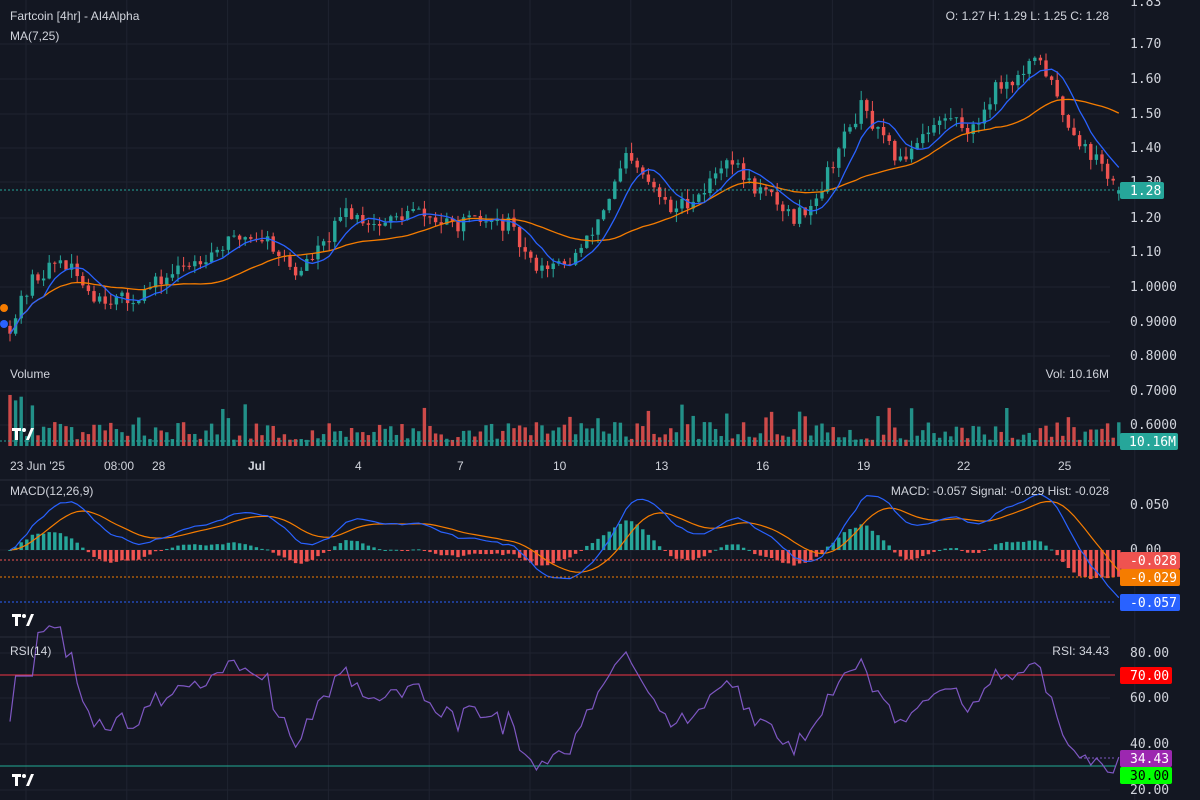  I want to click on time-label: 10, so click(560, 466).